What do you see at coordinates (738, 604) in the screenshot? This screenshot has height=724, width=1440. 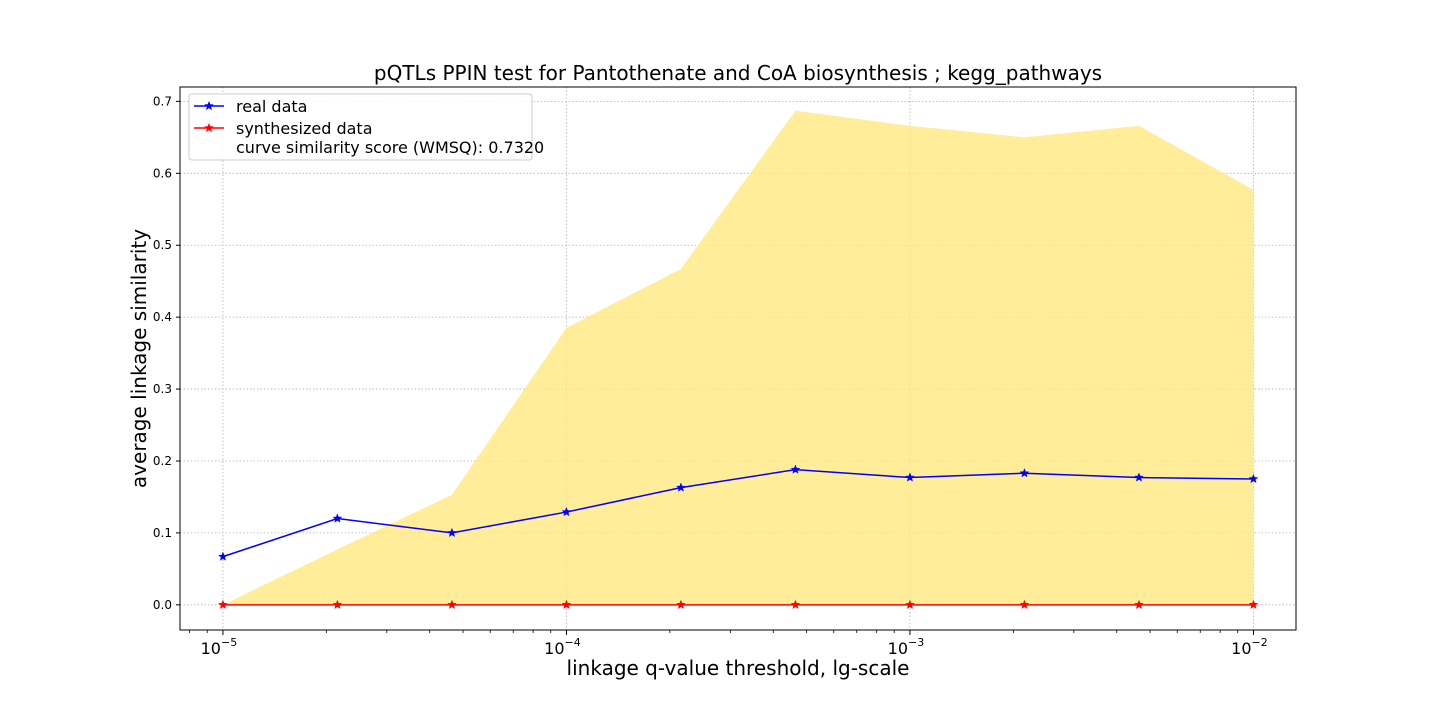 I see `series-synthesized-data` at bounding box center [738, 604].